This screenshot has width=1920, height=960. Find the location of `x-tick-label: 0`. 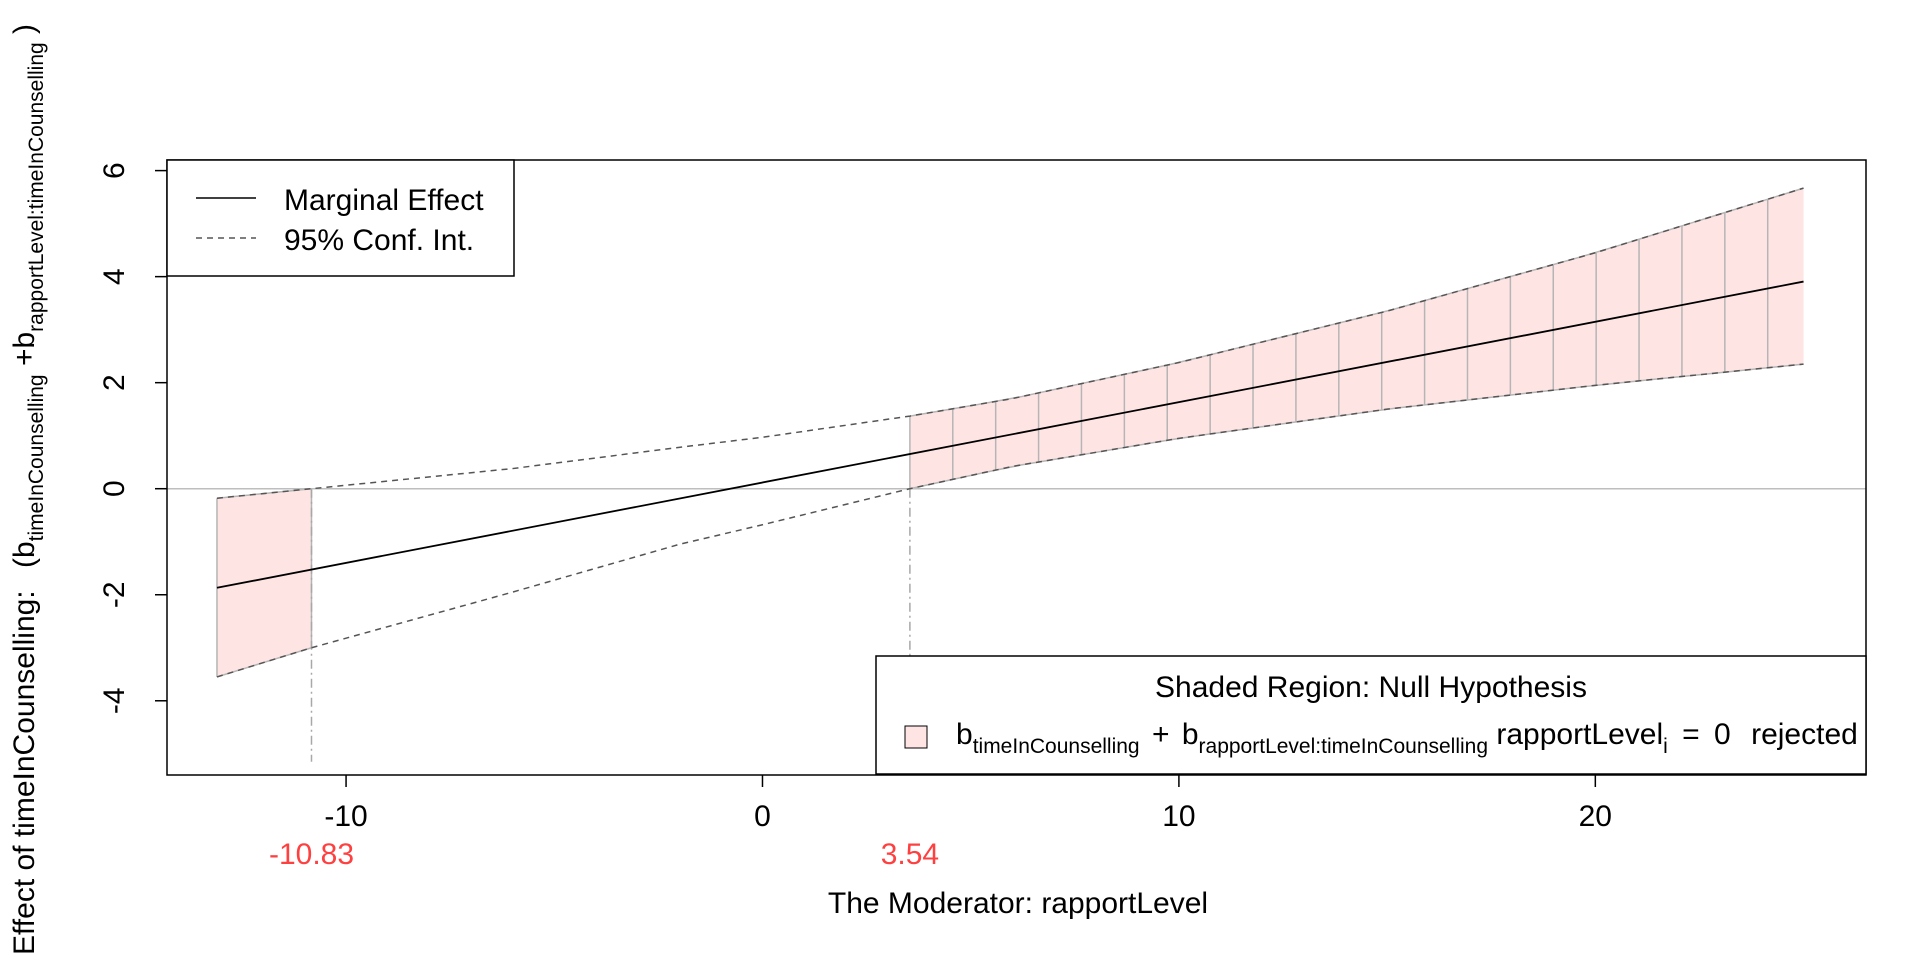

x-tick-label: 0 is located at coordinates (762, 816).